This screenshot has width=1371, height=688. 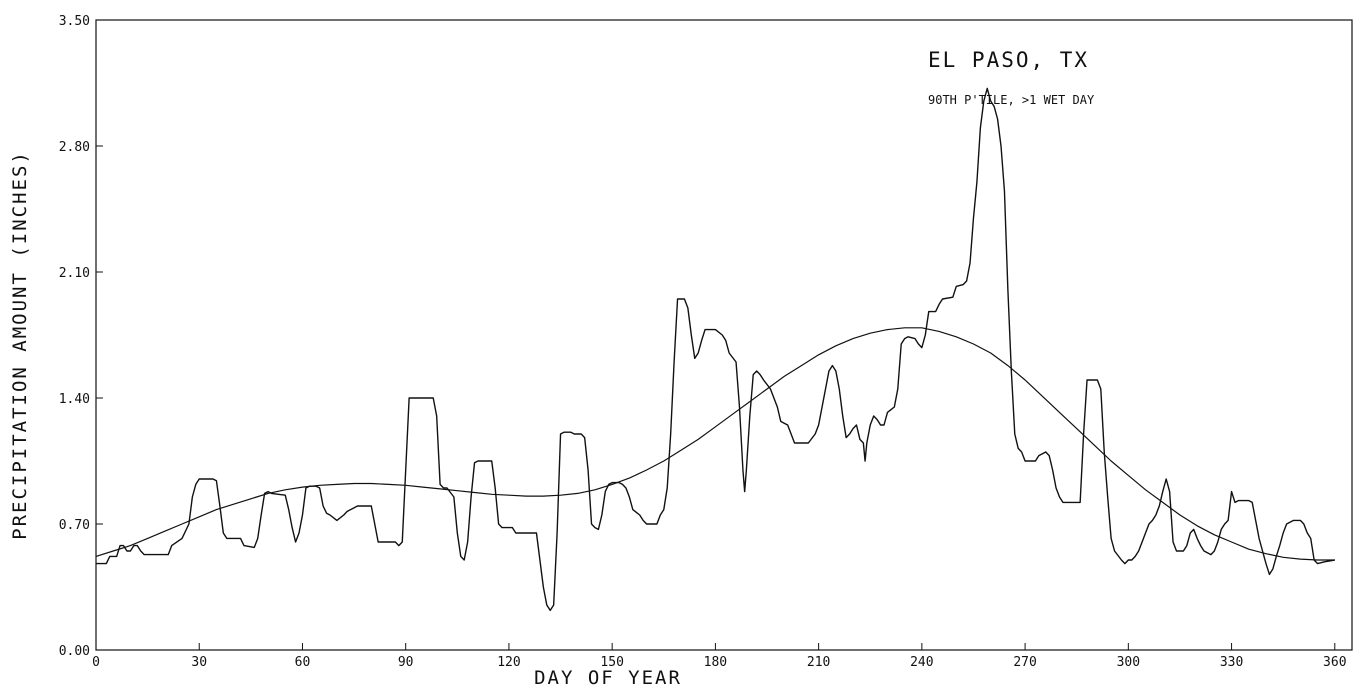 I want to click on y-tick-label: 1.40, so click(x=74, y=399).